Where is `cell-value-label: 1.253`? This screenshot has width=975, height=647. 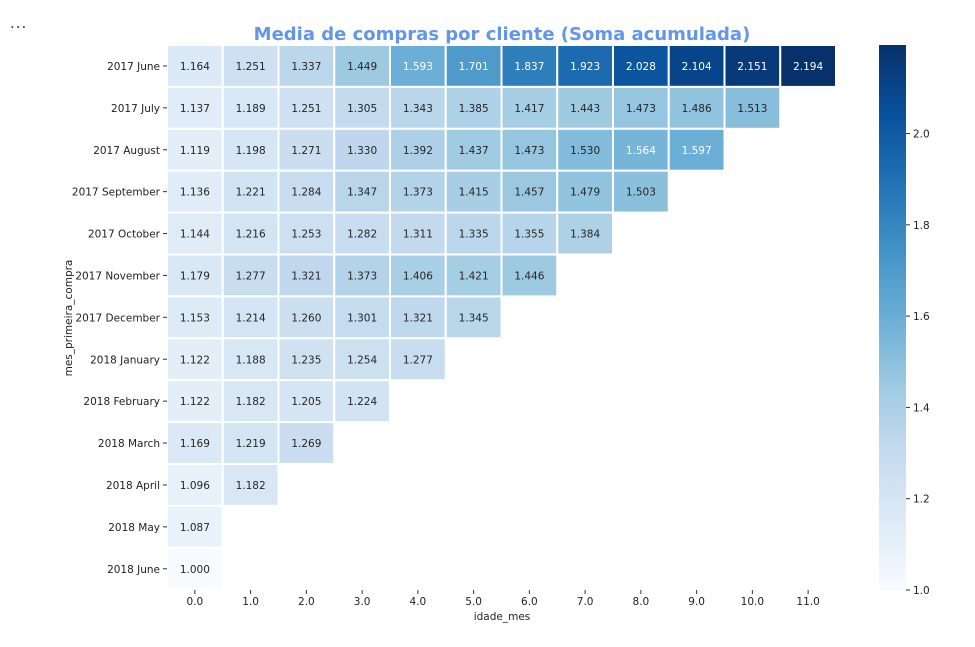
cell-value-label: 1.253 is located at coordinates (306, 235).